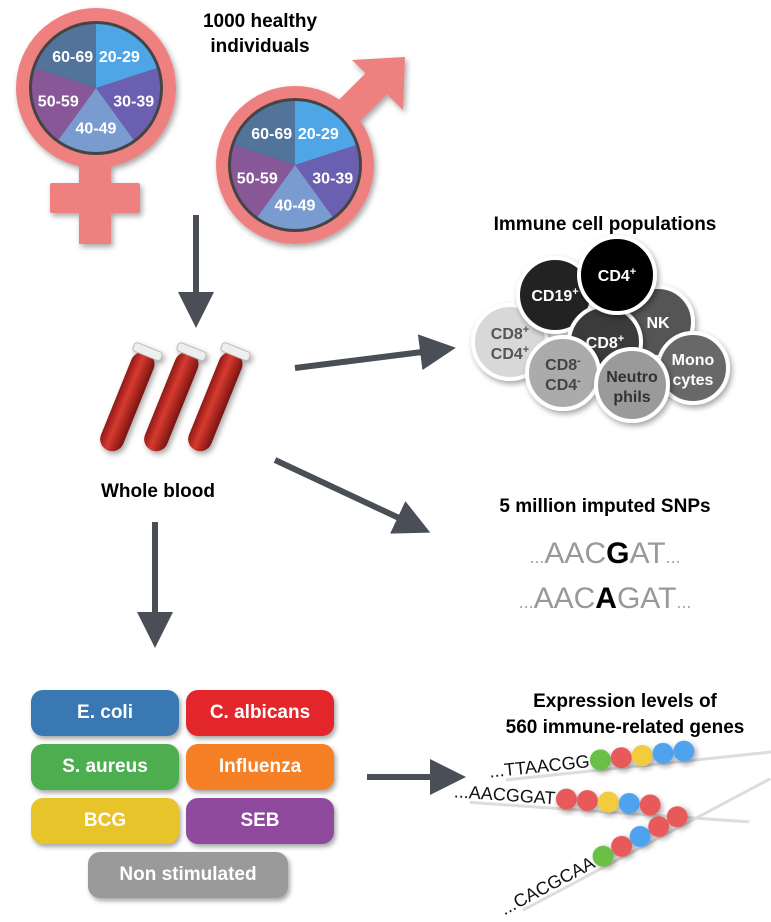  I want to click on svg-text: Neutro, so click(632, 377).